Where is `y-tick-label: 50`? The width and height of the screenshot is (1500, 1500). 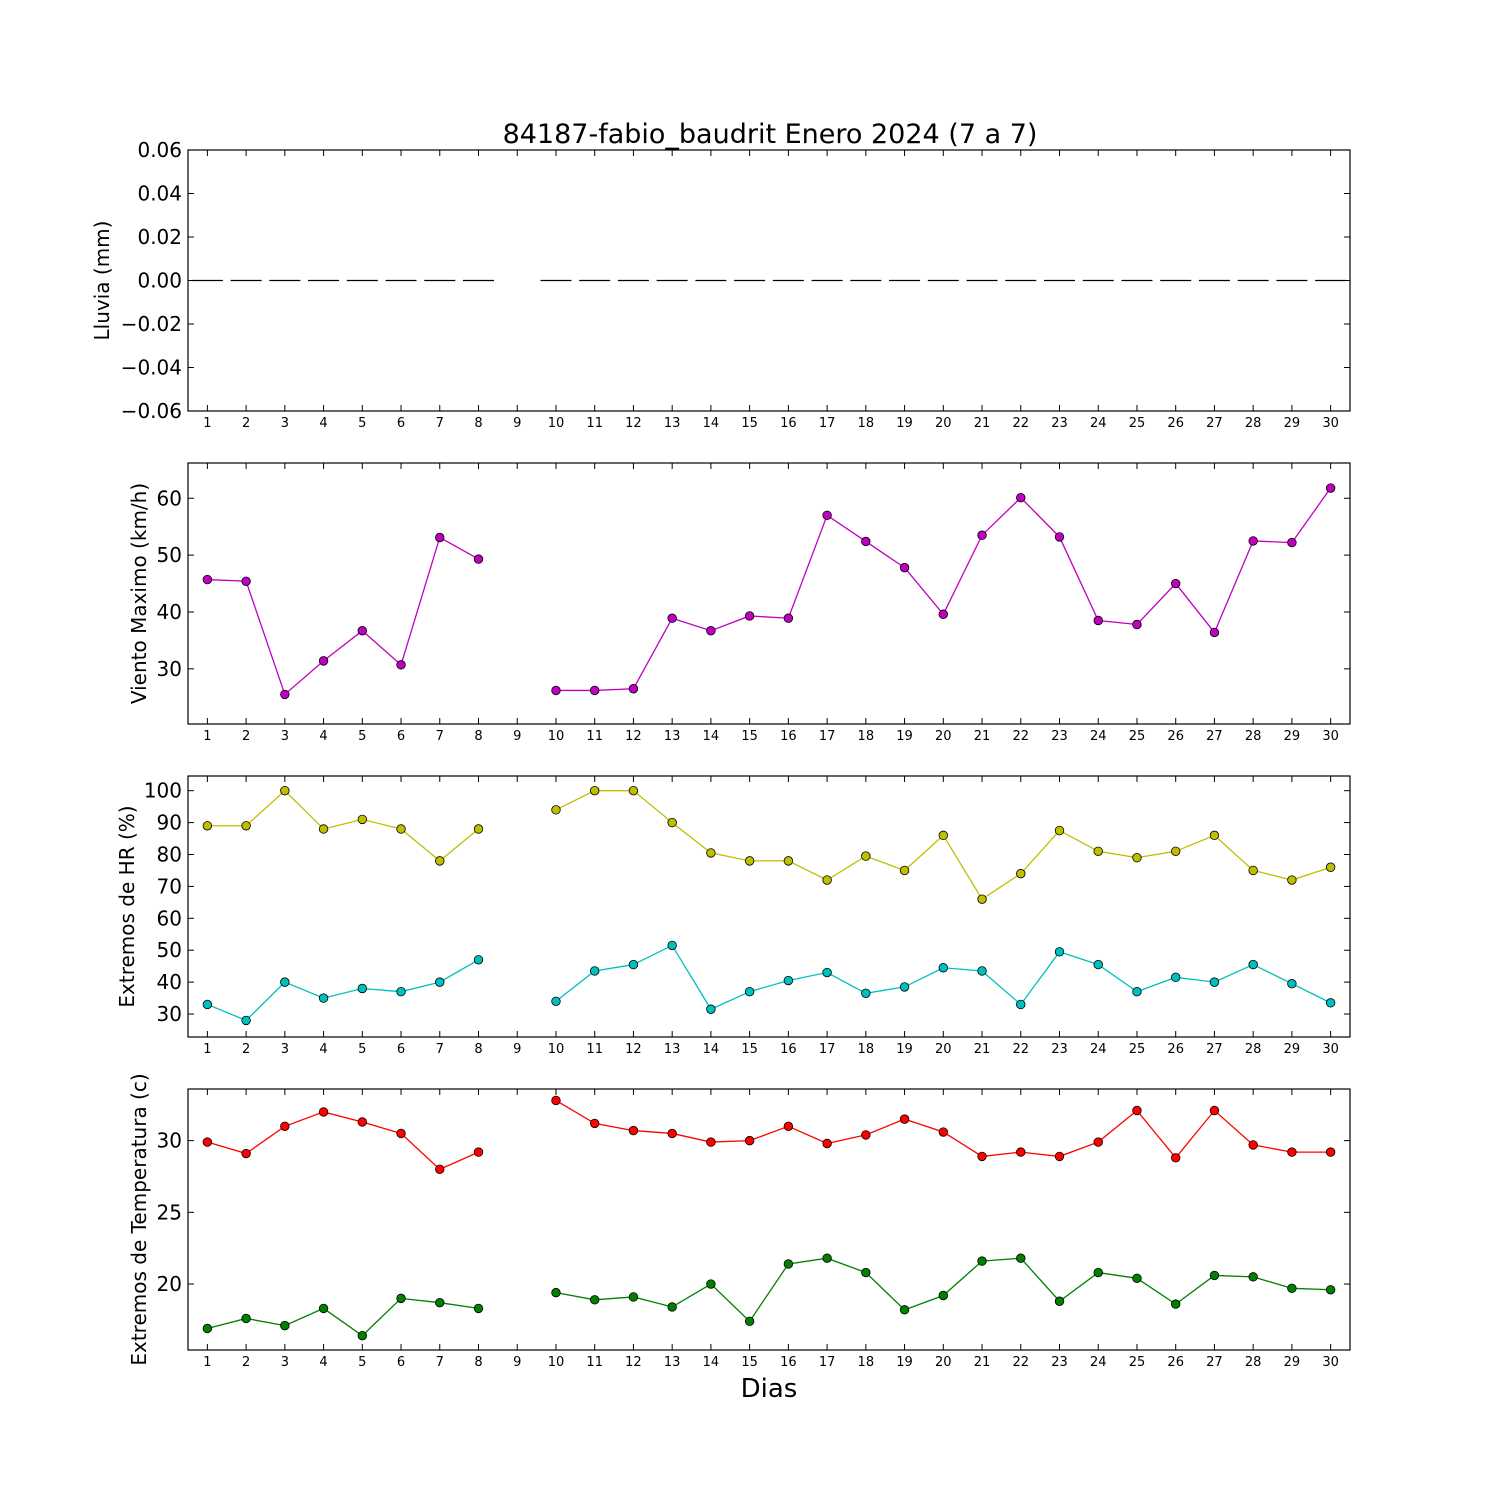 y-tick-label: 50 is located at coordinates (169, 950).